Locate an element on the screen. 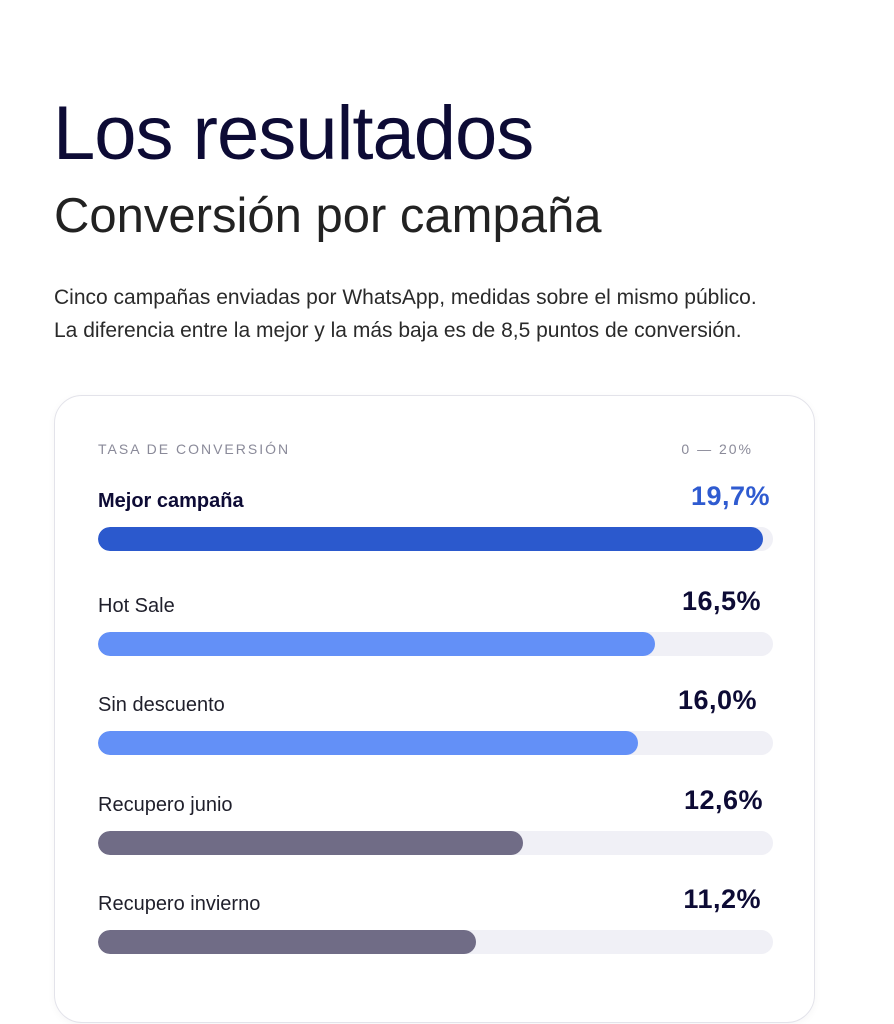 The image size is (894, 1024). bar-label: Mejor campaña is located at coordinates (171, 501).